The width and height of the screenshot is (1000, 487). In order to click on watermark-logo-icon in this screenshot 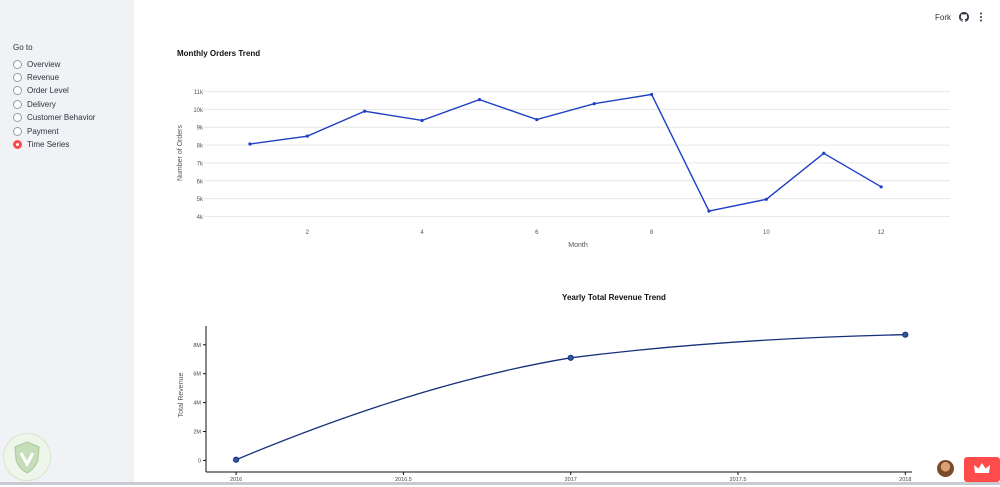, I will do `click(27, 457)`.